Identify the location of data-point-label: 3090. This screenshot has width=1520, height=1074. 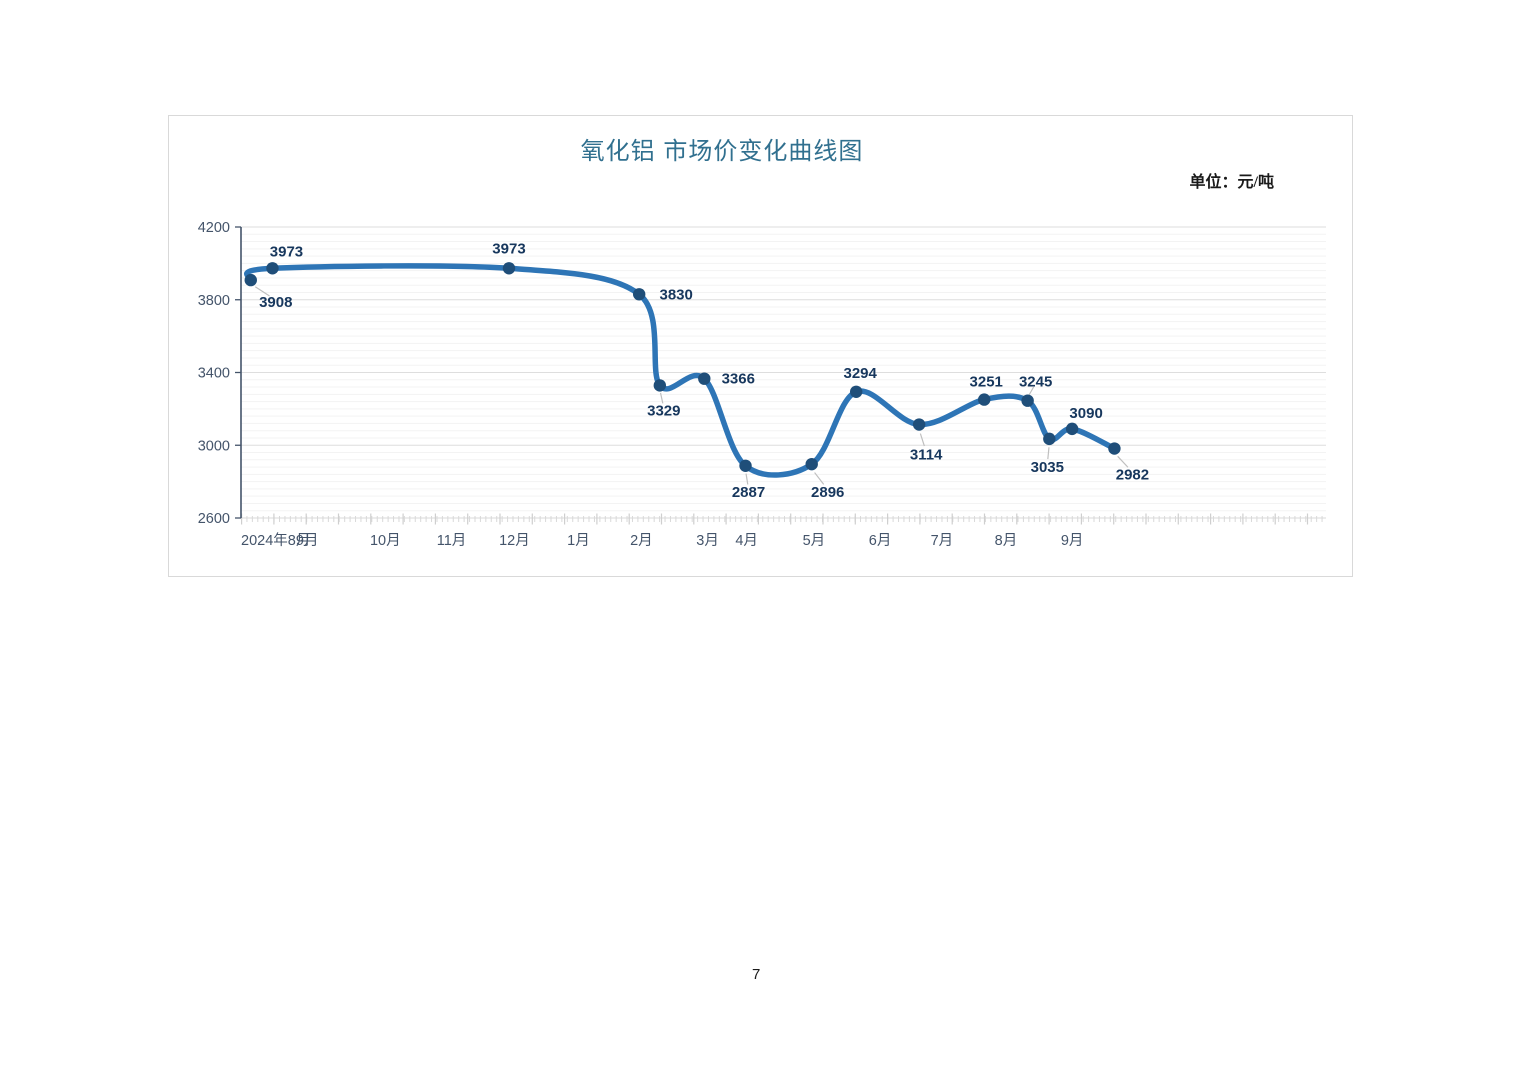
(1085, 413).